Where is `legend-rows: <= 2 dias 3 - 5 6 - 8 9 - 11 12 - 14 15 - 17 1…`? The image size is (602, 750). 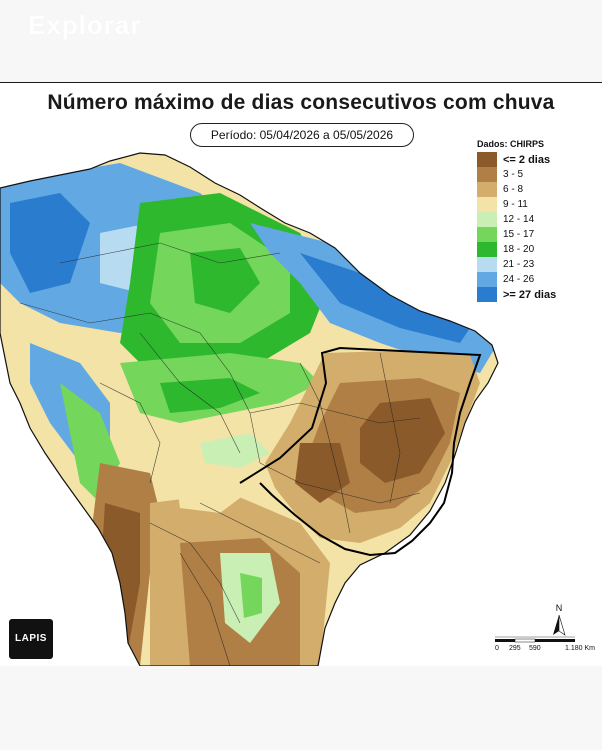 legend-rows: <= 2 dias 3 - 5 6 - 8 9 - 11 12 - 14 15 - 17 1… is located at coordinates (532, 227).